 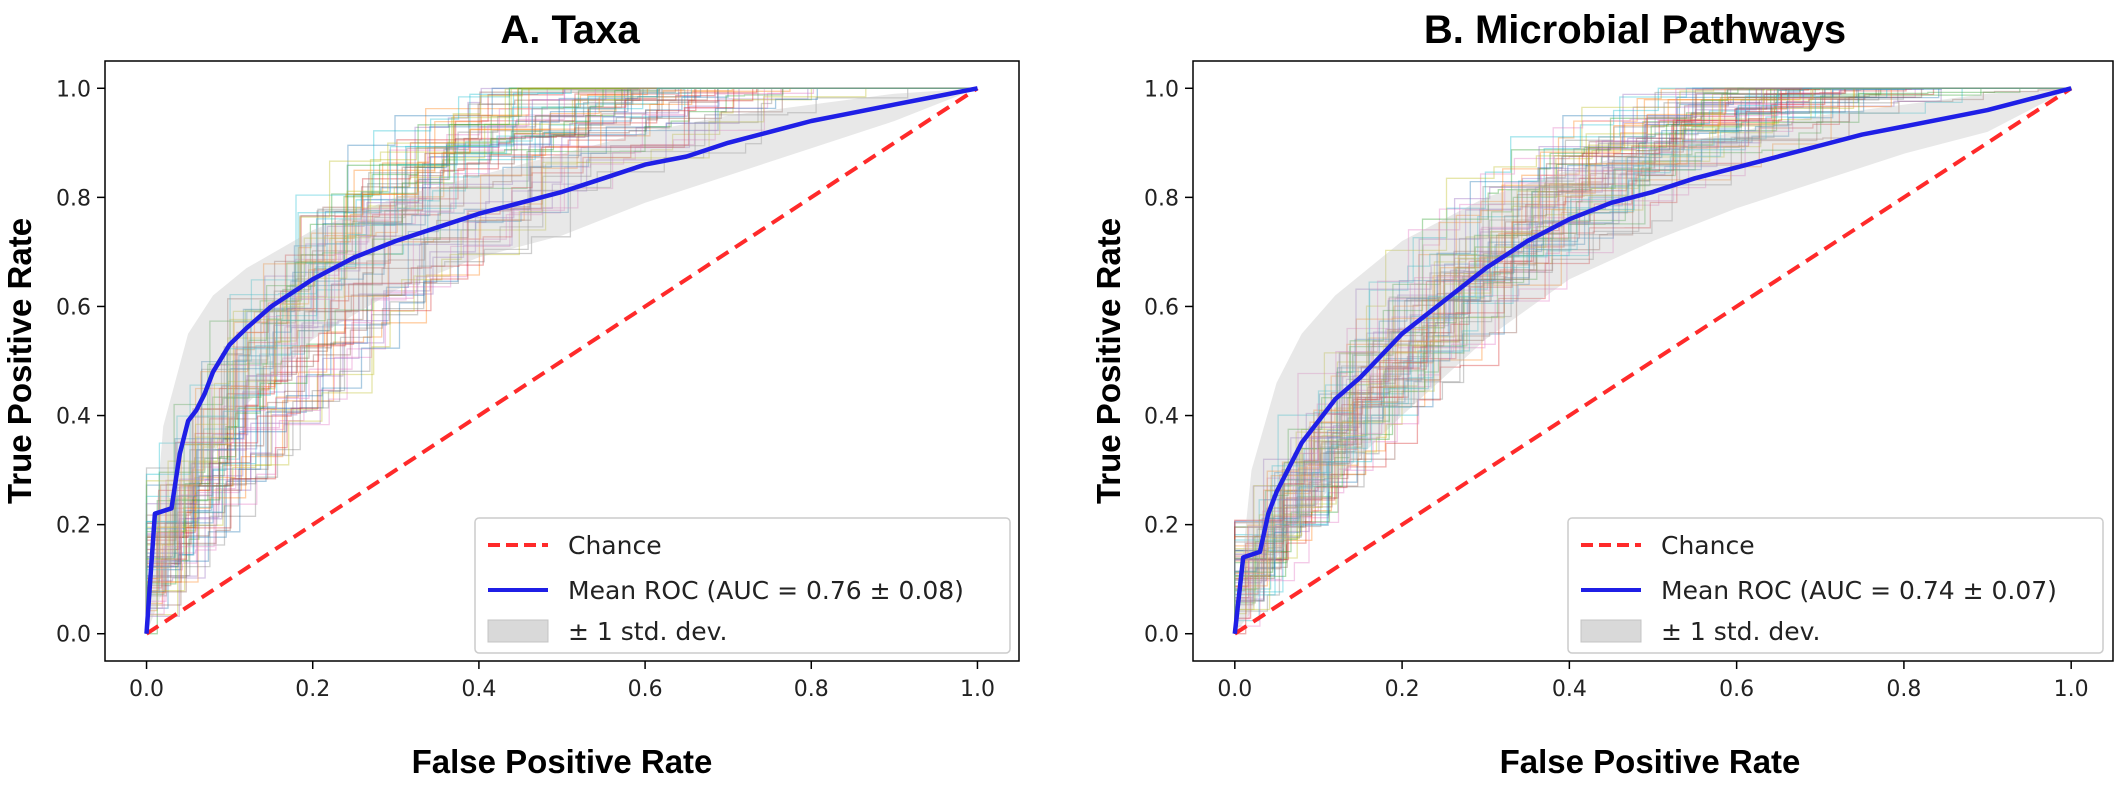 I want to click on panel-b-legend-box, so click(x=1835, y=585).